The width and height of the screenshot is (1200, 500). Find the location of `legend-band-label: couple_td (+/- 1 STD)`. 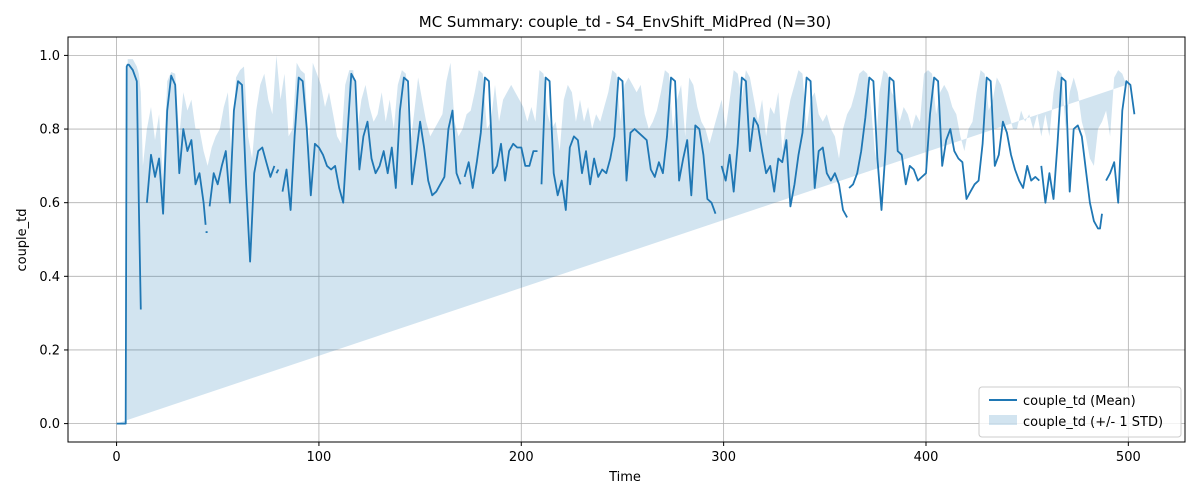

legend-band-label: couple_td (+/- 1 STD) is located at coordinates (1093, 422).